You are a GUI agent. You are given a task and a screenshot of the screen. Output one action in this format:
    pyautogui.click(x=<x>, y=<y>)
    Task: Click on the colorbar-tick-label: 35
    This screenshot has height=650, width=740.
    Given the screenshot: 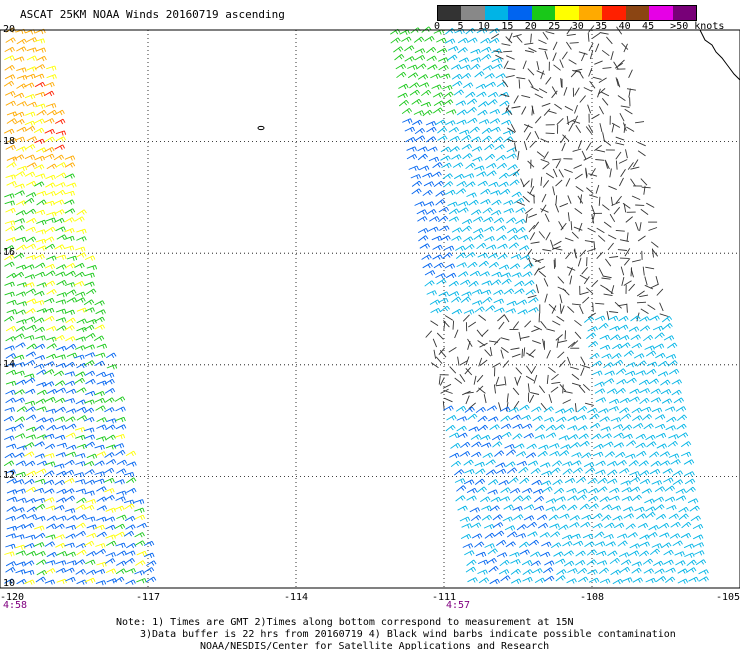 What is the action you would take?
    pyautogui.click(x=601, y=26)
    